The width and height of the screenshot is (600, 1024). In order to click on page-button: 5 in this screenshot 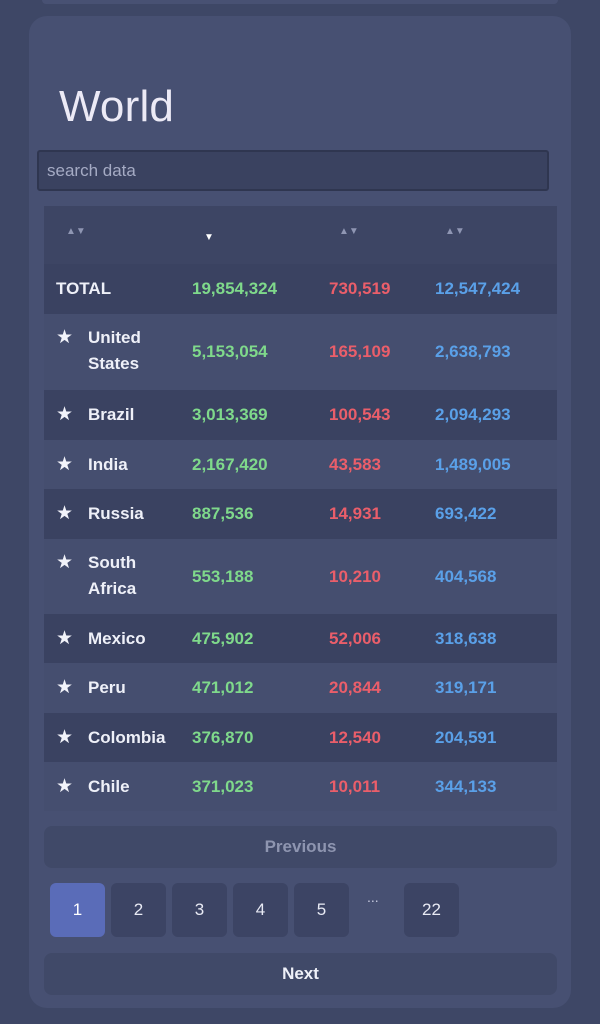, I will do `click(321, 910)`.